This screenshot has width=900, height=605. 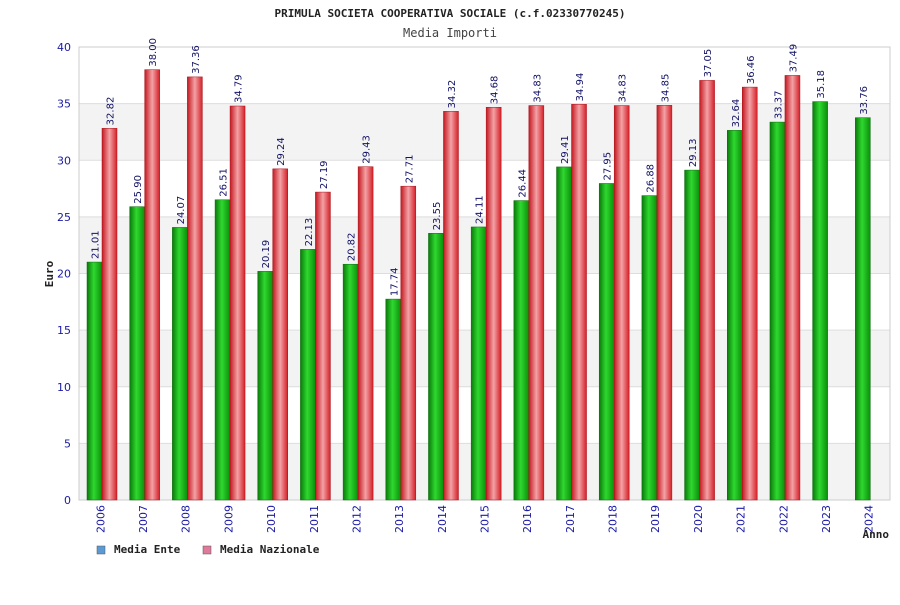 I want to click on bar-media-nazionale-2007, so click(x=152, y=285).